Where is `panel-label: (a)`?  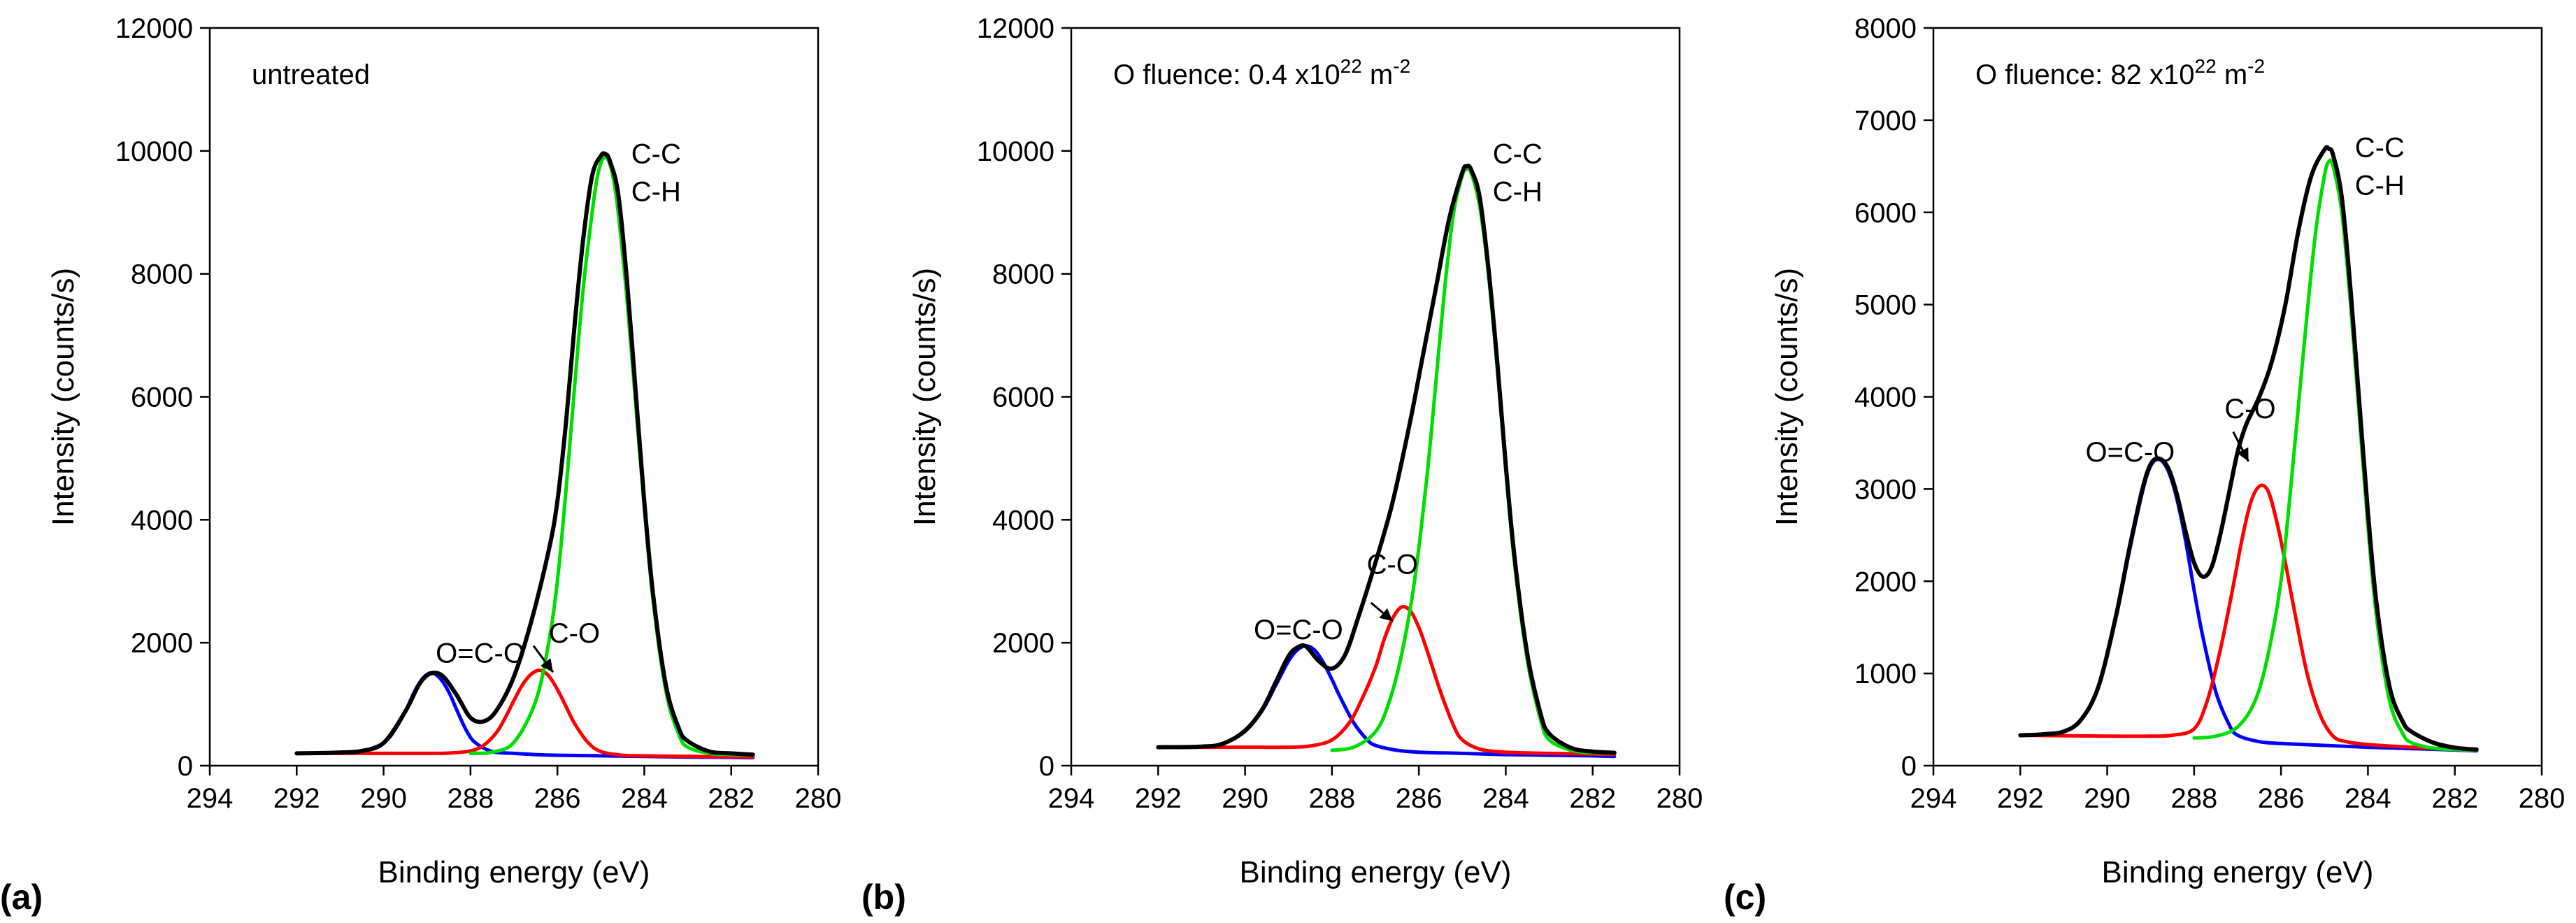 panel-label: (a) is located at coordinates (21, 897).